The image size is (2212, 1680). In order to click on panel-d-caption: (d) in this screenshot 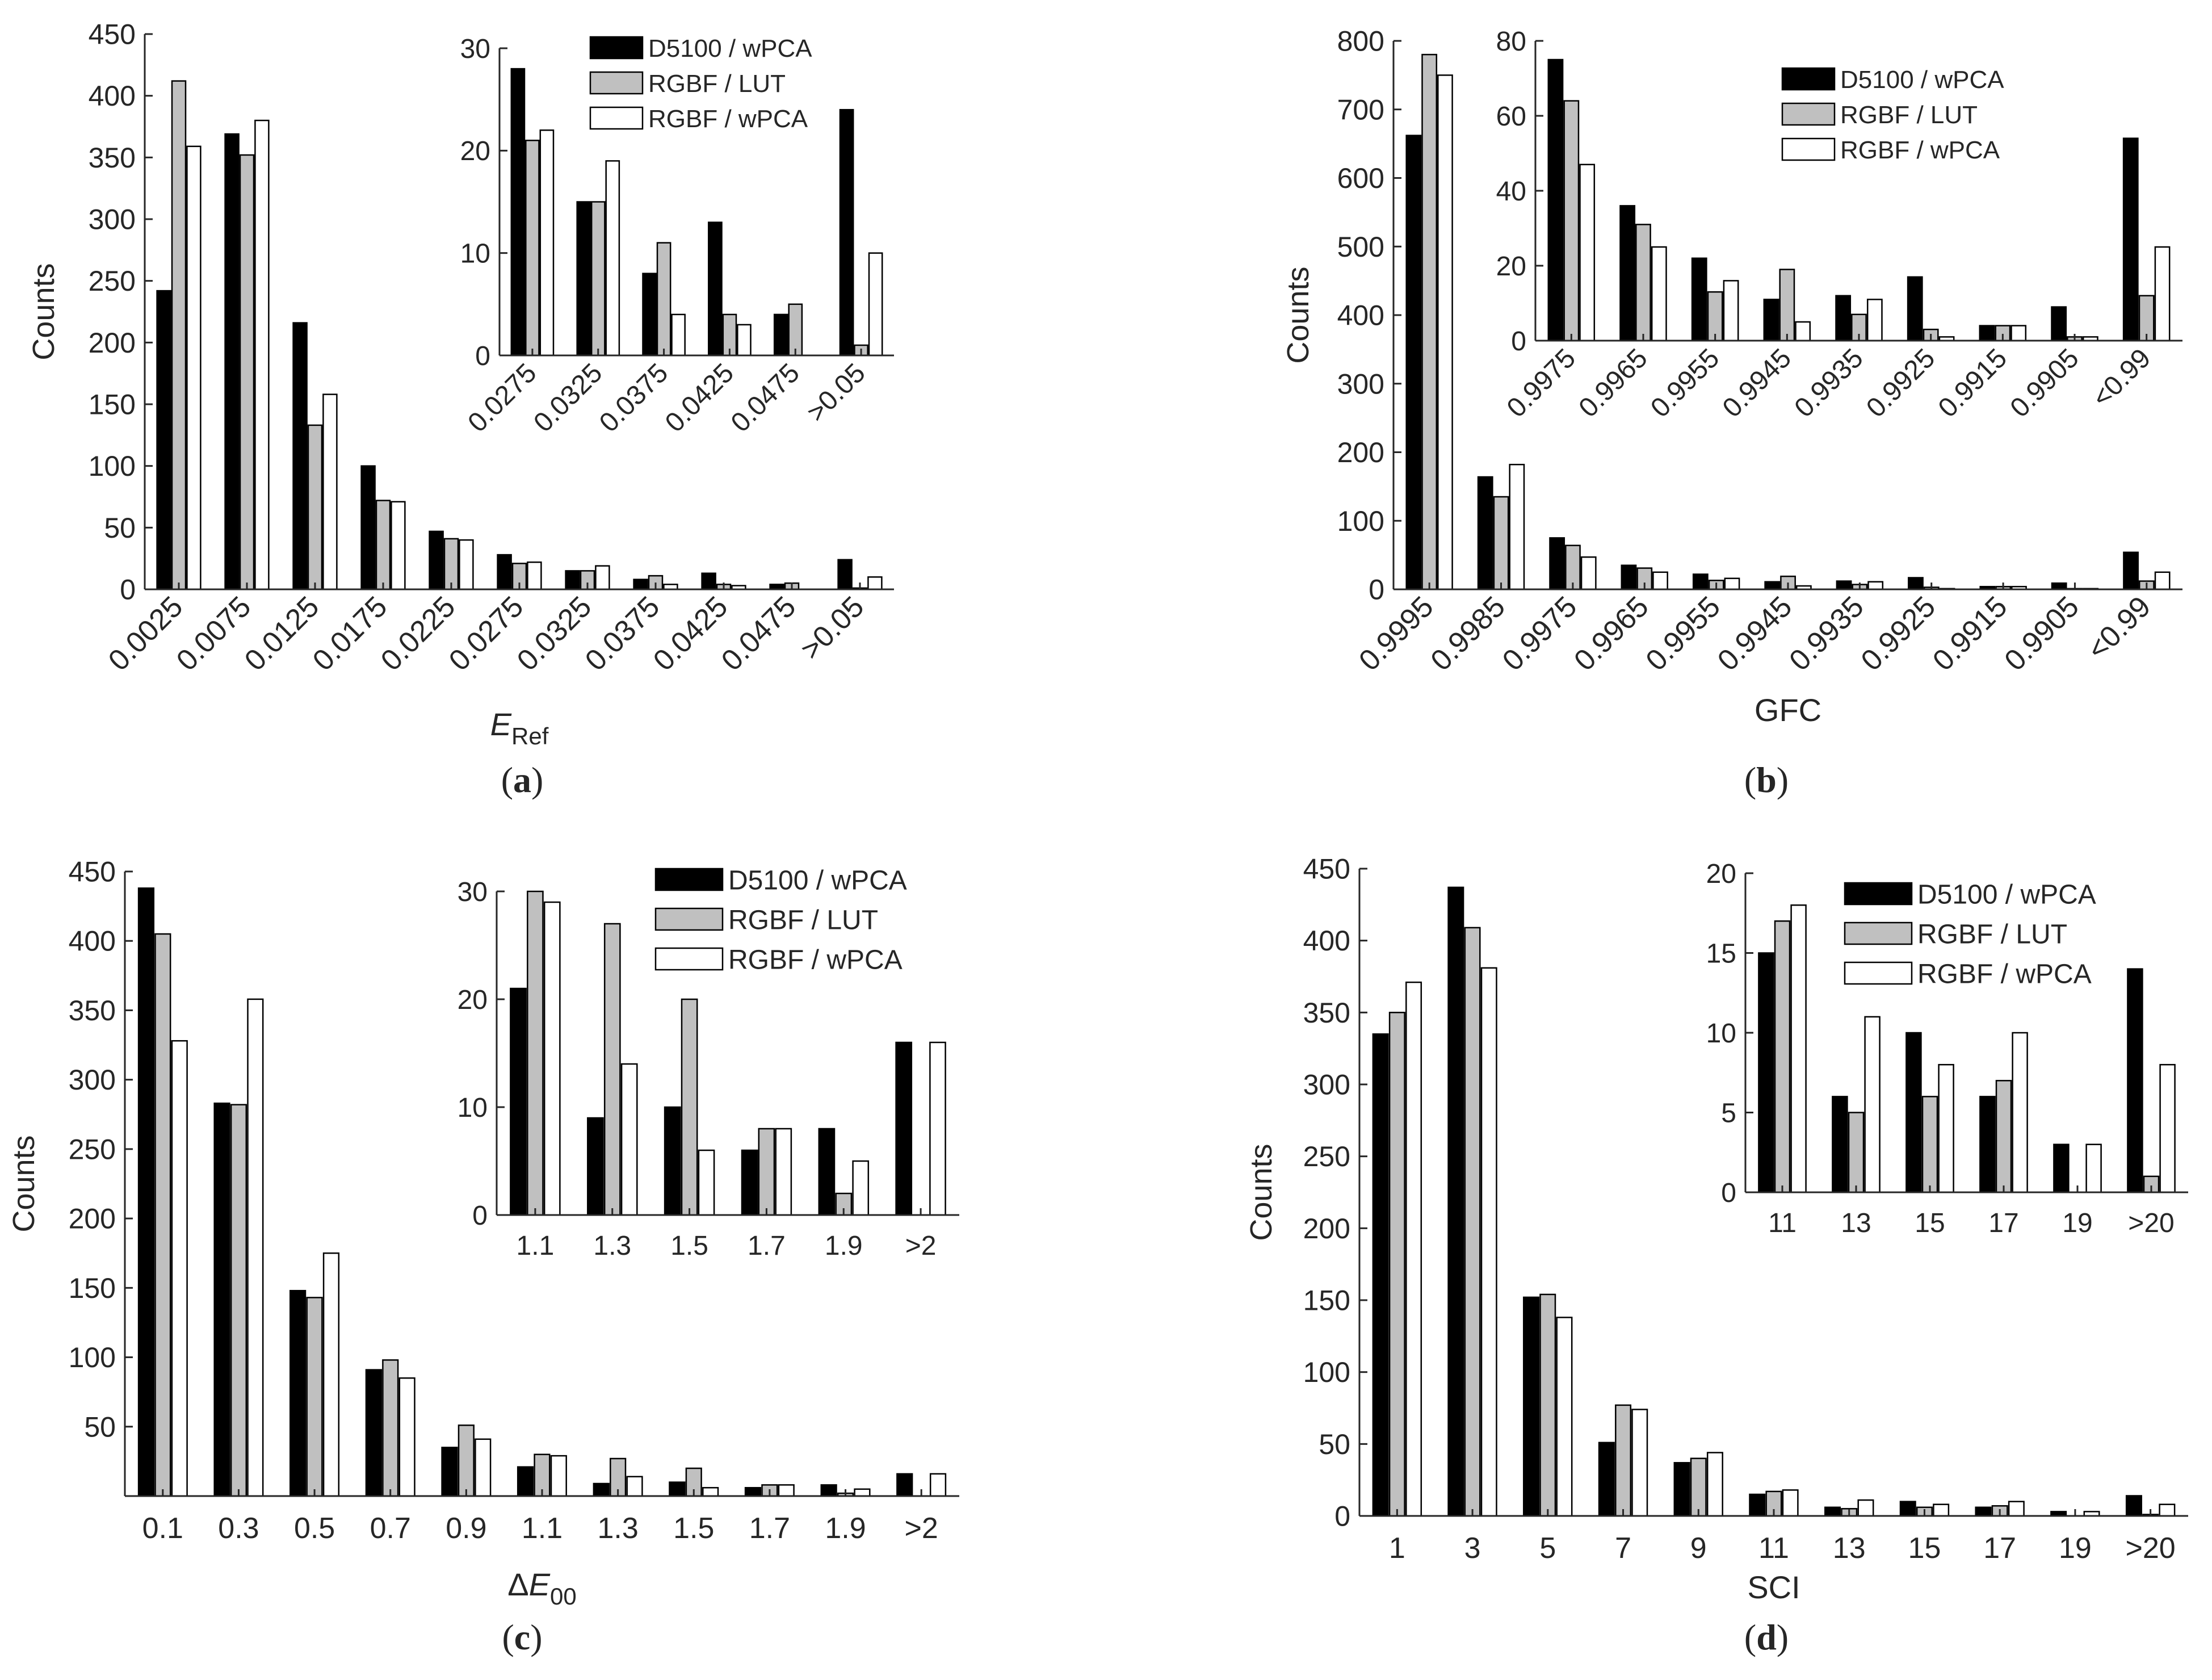, I will do `click(1766, 1637)`.